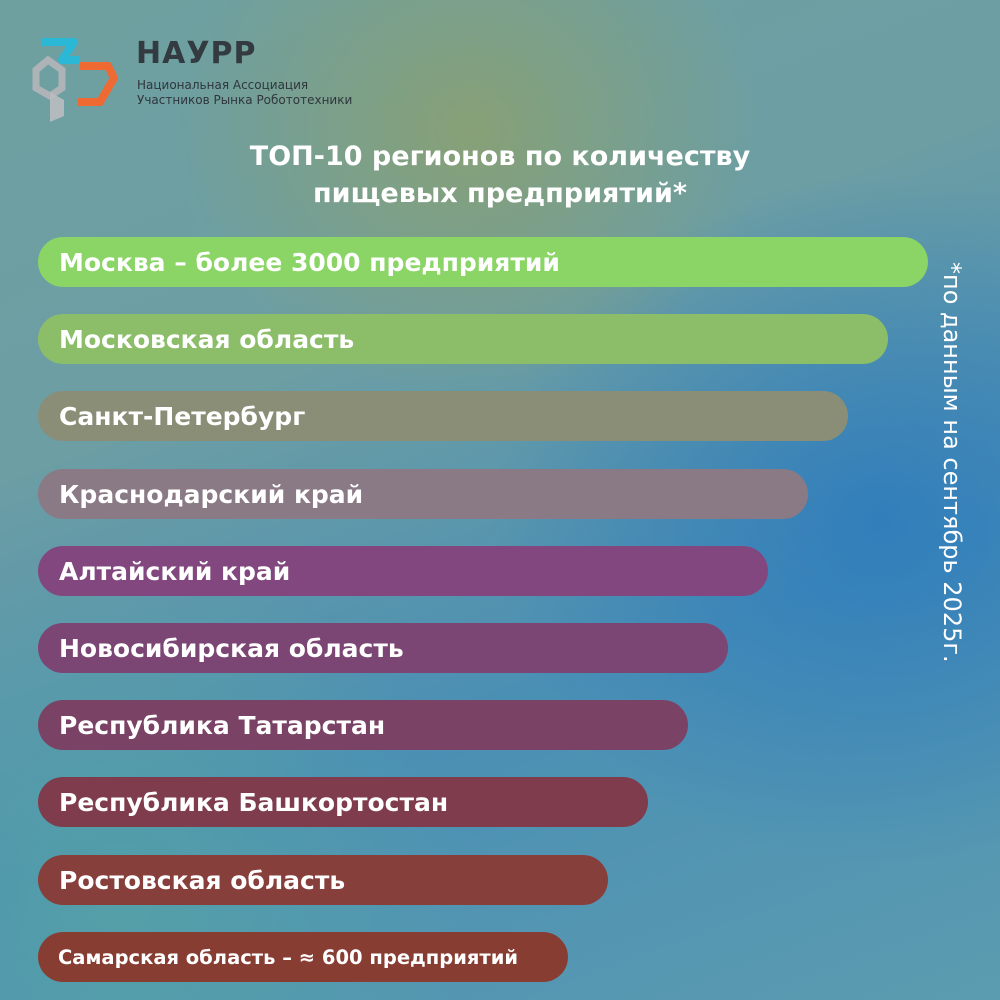 The height and width of the screenshot is (1000, 1000). Describe the element at coordinates (443, 416) in the screenshot. I see `bar-3: Санкт-Петербург` at that location.